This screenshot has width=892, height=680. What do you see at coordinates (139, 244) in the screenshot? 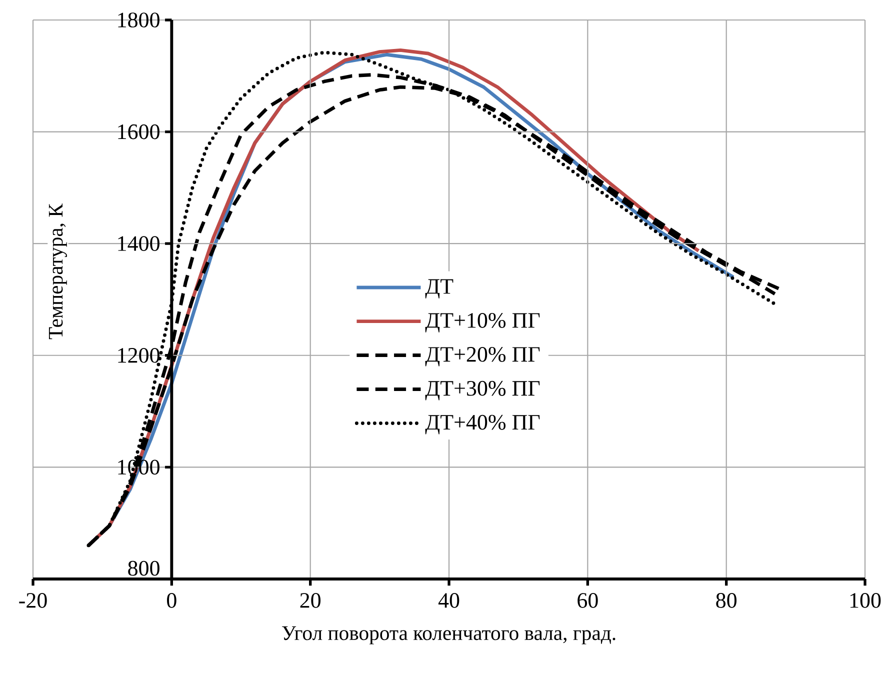
I see `y-tick-label: 1400` at bounding box center [139, 244].